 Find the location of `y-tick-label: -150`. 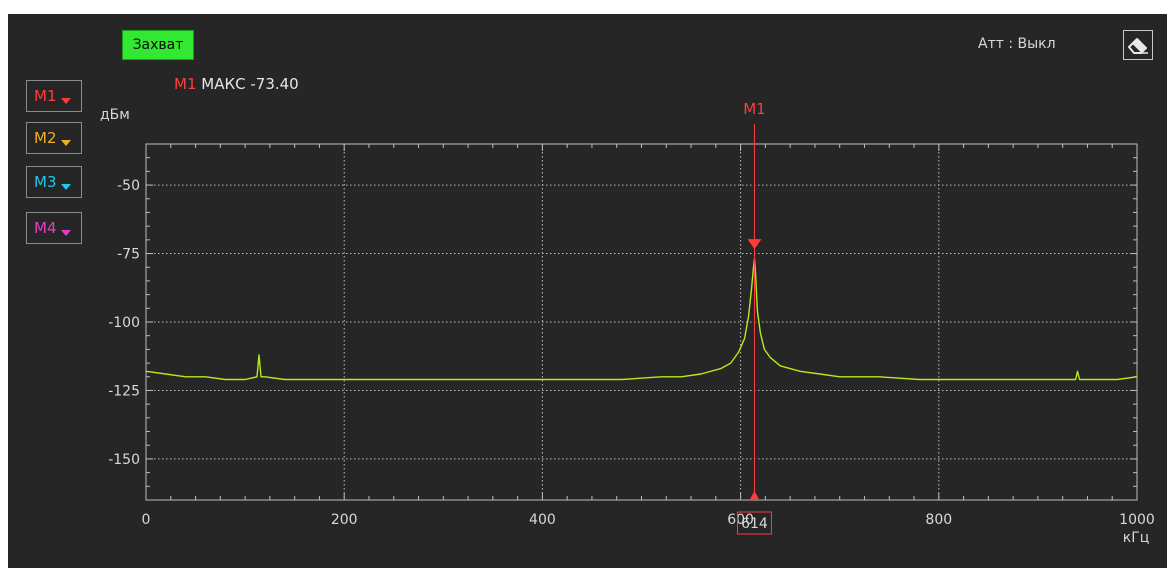

y-tick-label: -150 is located at coordinates (124, 460).